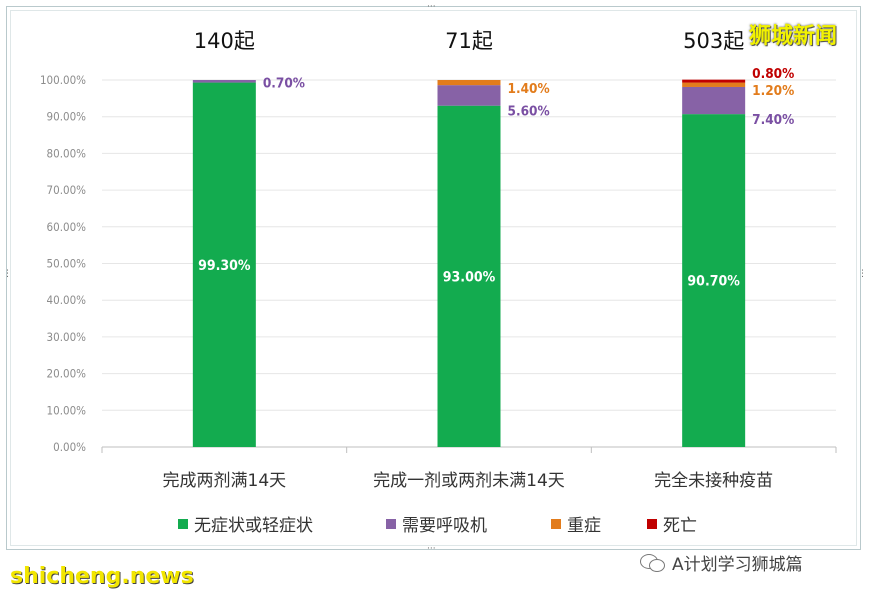  Describe the element at coordinates (653, 562) in the screenshot. I see `wechat-icon` at that location.